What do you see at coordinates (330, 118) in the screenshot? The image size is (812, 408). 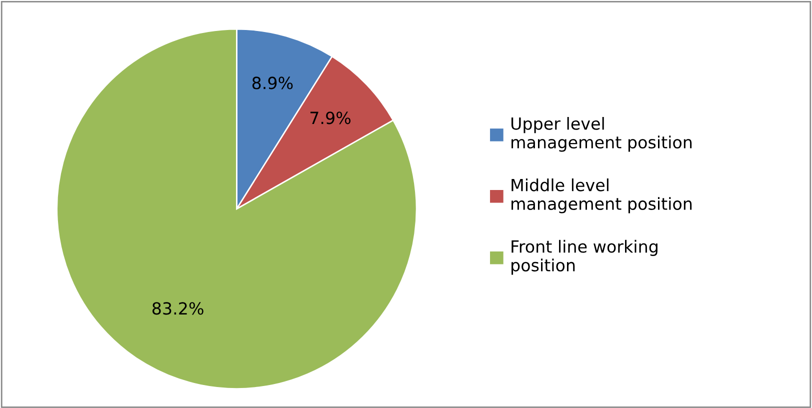 I see `data-label: 7.9%` at bounding box center [330, 118].